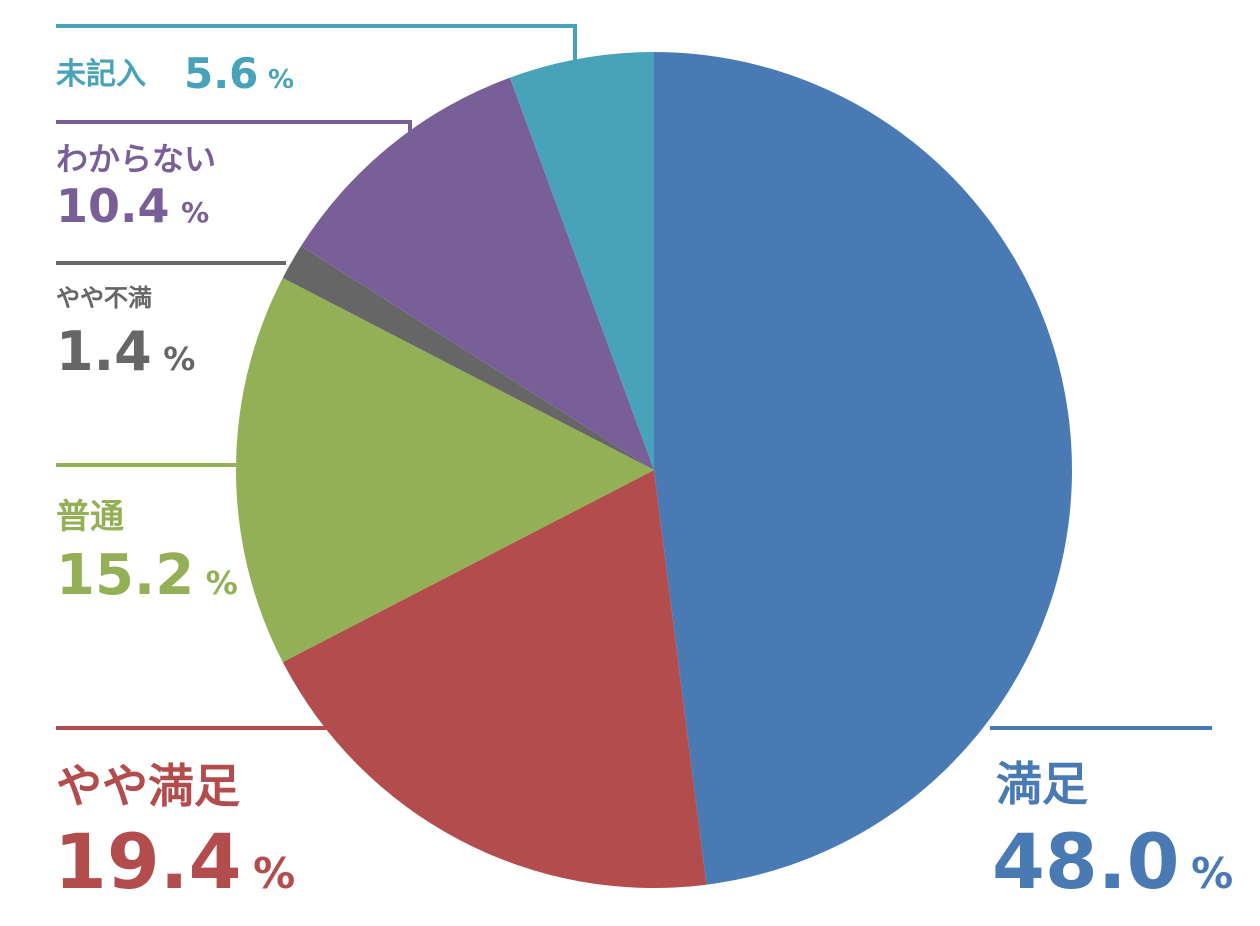 The height and width of the screenshot is (926, 1260). I want to click on value-number: 48.0, so click(1086, 861).